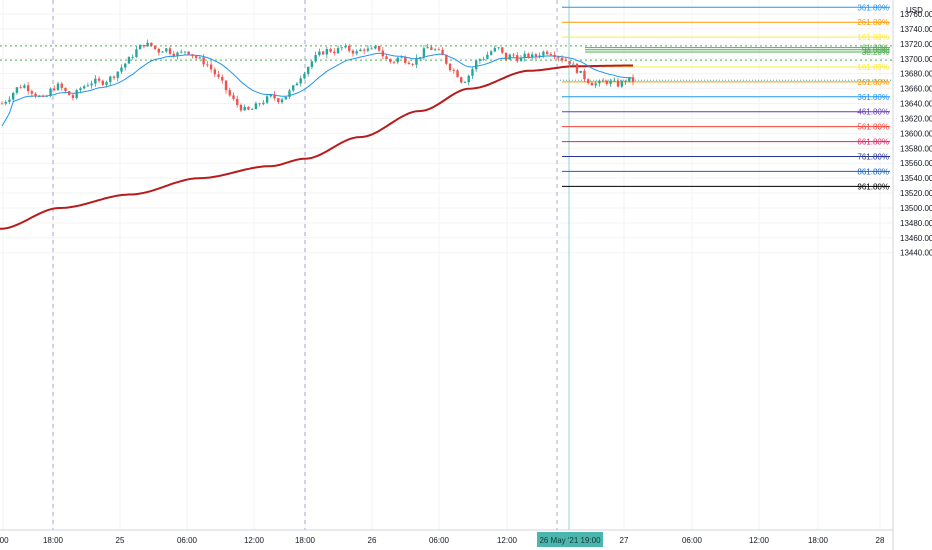 The width and height of the screenshot is (932, 550). I want to click on crosshair-time-label: 26 May '21 19:00, so click(570, 540).